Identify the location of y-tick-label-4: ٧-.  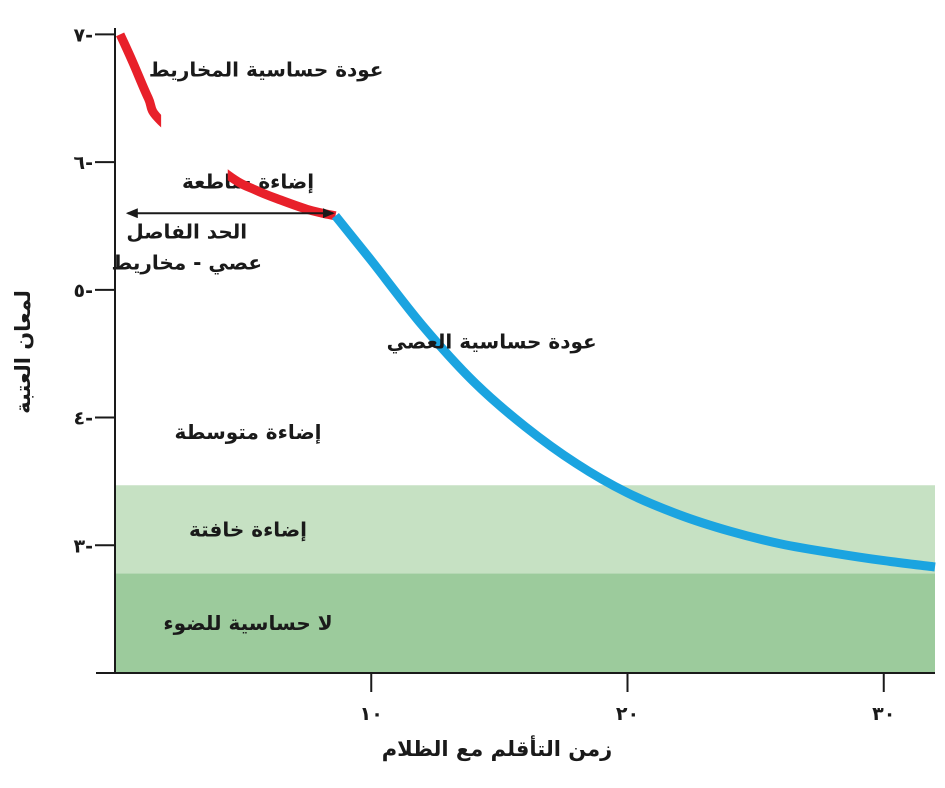
(84, 35).